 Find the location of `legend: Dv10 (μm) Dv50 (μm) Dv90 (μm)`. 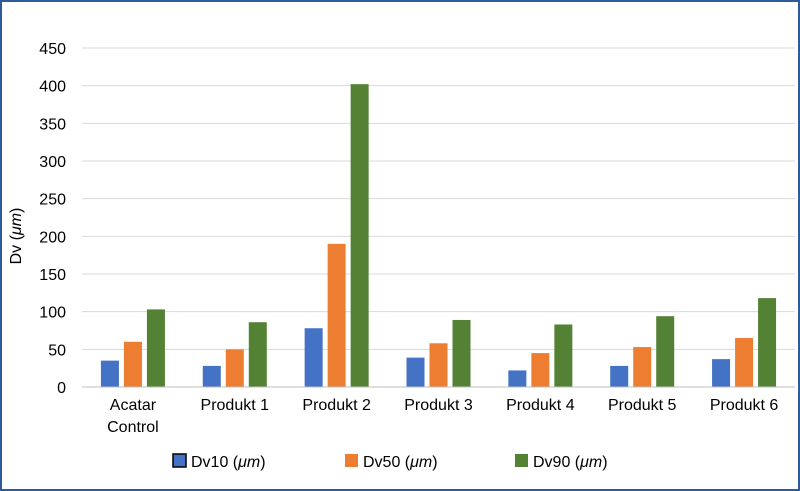

legend: Dv10 (μm) Dv50 (μm) Dv90 (μm) is located at coordinates (390, 462).